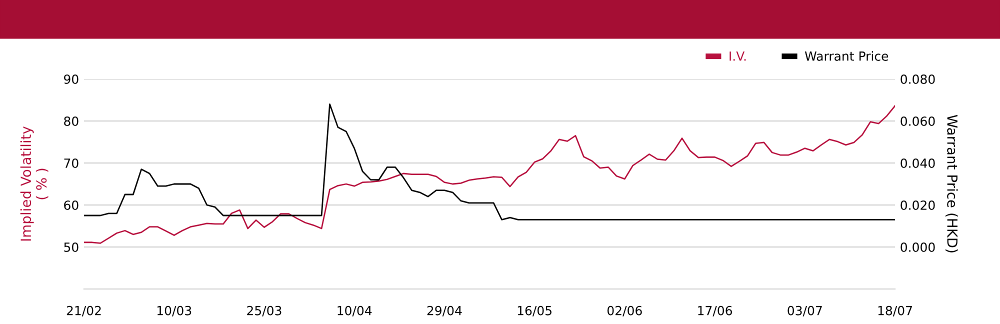 The height and width of the screenshot is (324, 1000). What do you see at coordinates (264, 311) in the screenshot?
I see `x-tick-label: 25/03` at bounding box center [264, 311].